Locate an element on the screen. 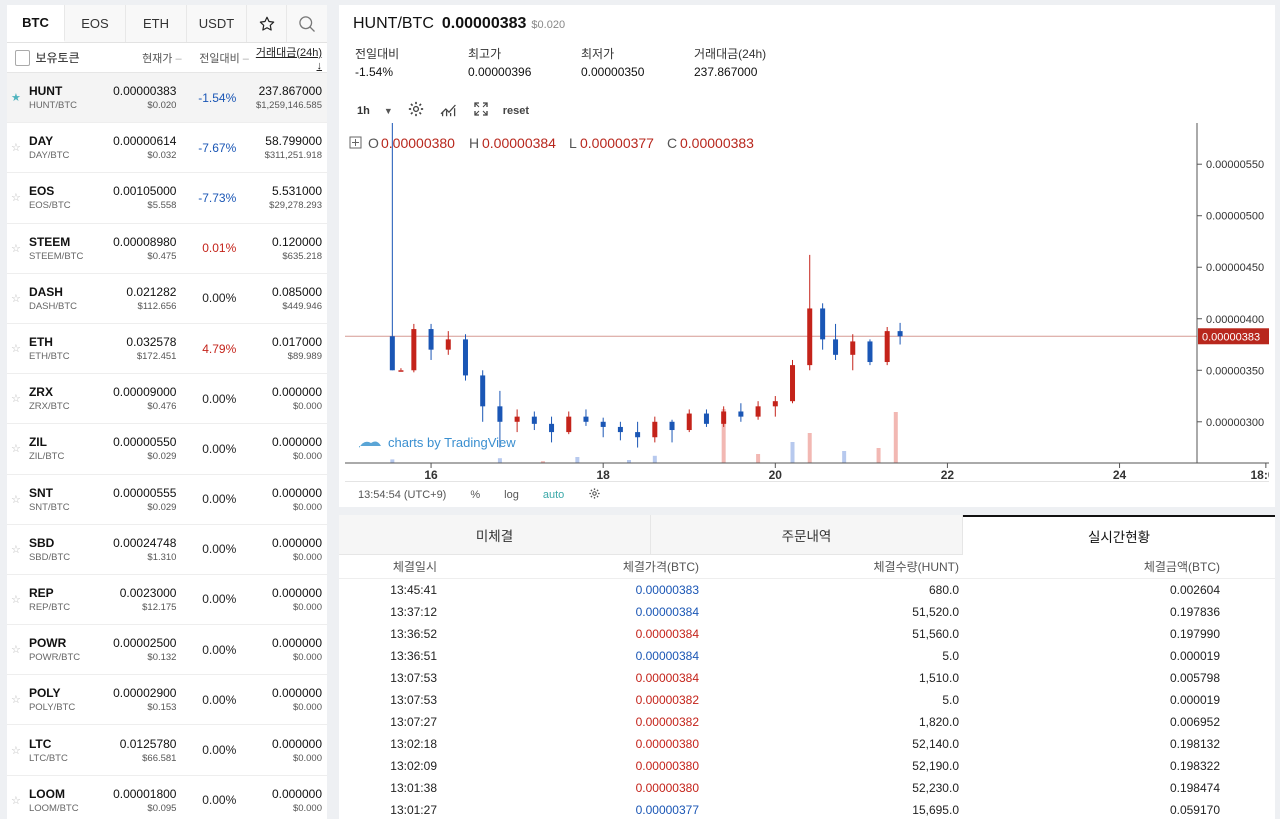  tab-btc: BTC is located at coordinates (36, 23).